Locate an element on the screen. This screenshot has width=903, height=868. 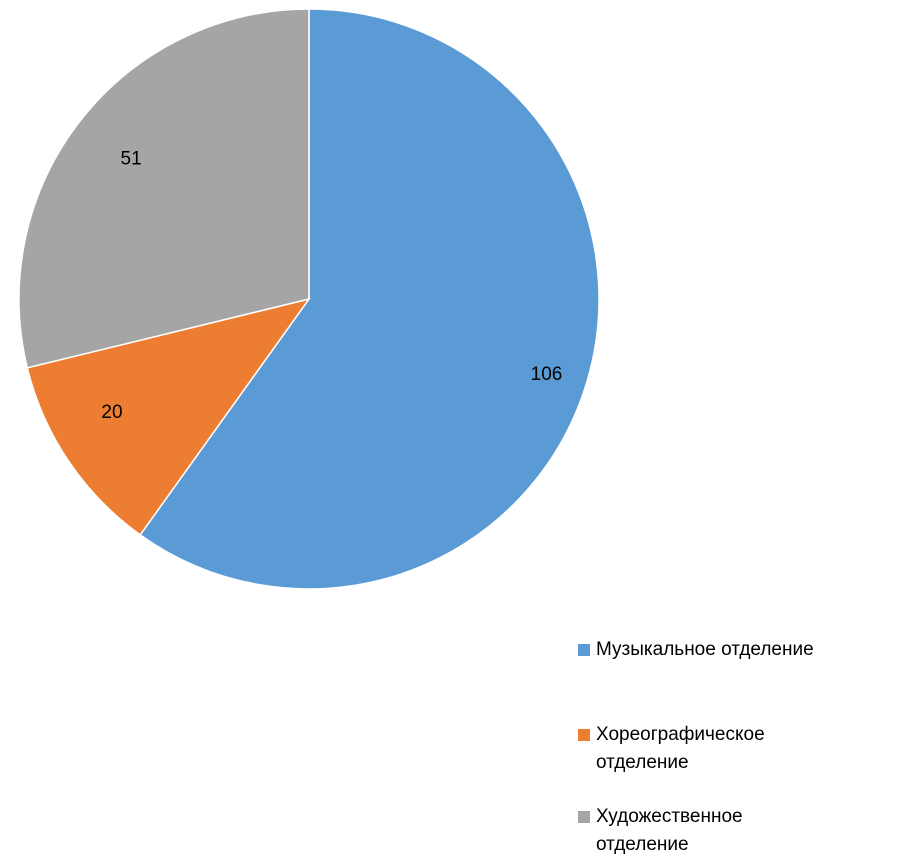
pie-slice-choreography is located at coordinates (168, 416).